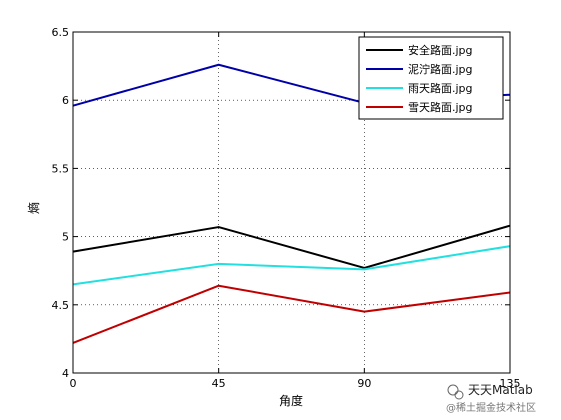 This screenshot has width=561, height=420. What do you see at coordinates (33, 208) in the screenshot?
I see `y-axis-label: 熵` at bounding box center [33, 208].